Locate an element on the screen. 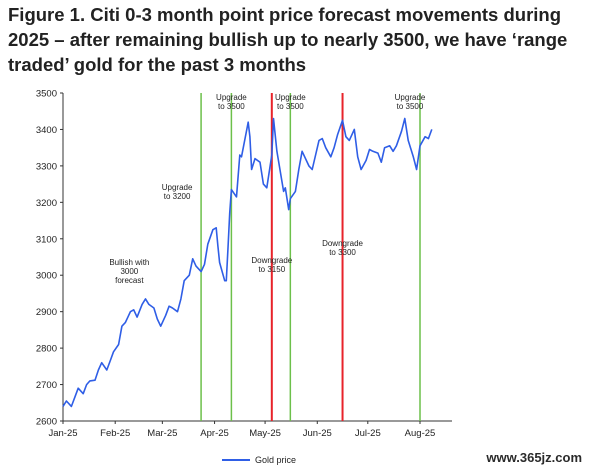 The image size is (592, 472). x-tick-label: Jan-25 is located at coordinates (62, 433).